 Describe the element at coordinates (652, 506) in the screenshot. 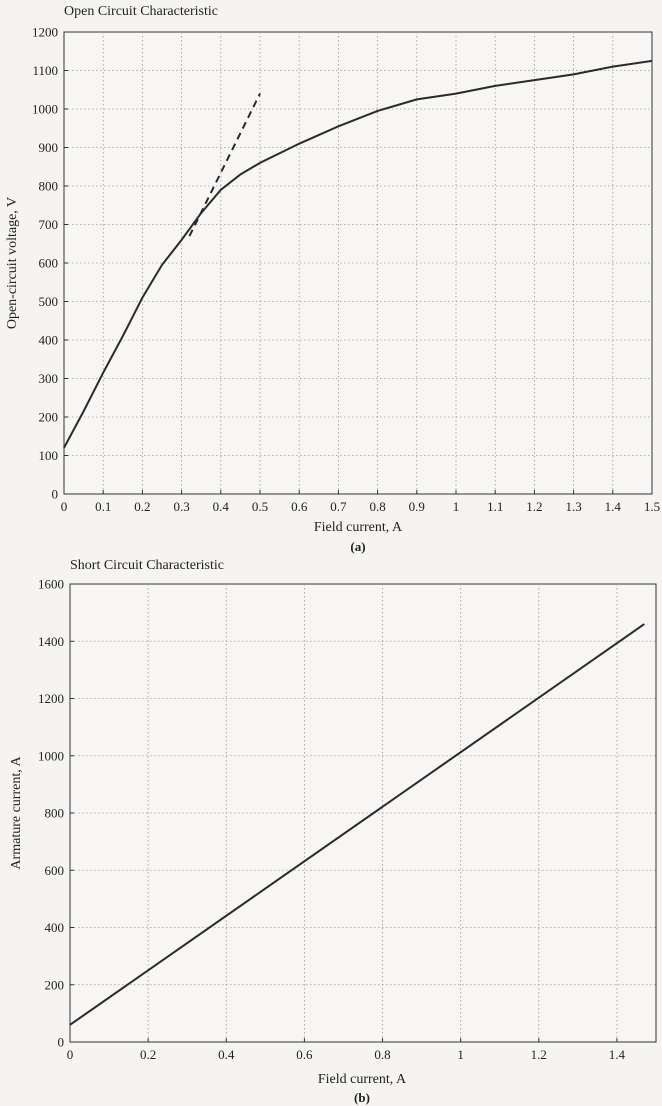

I see `x-tick-label: 1.5` at that location.